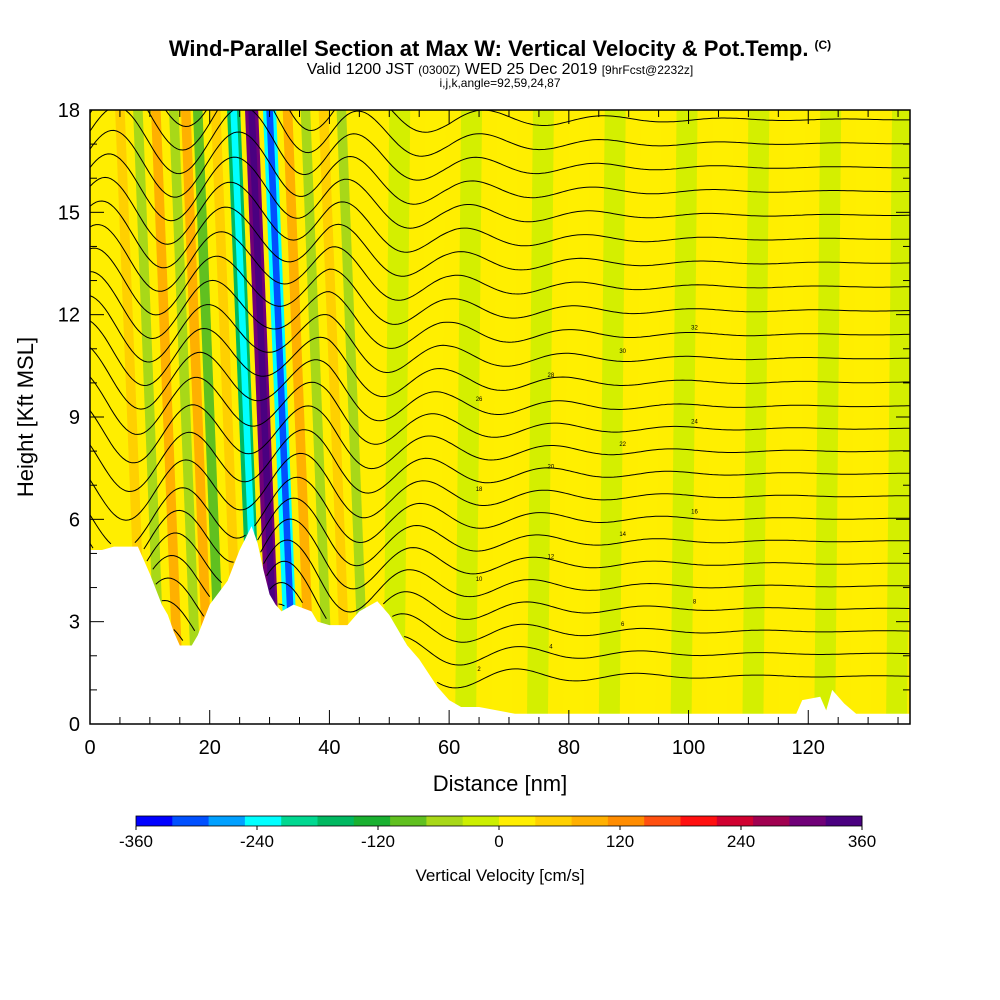 The height and width of the screenshot is (1000, 1000). Describe the element at coordinates (622, 535) in the screenshot. I see `isentrope-label: 14` at that location.